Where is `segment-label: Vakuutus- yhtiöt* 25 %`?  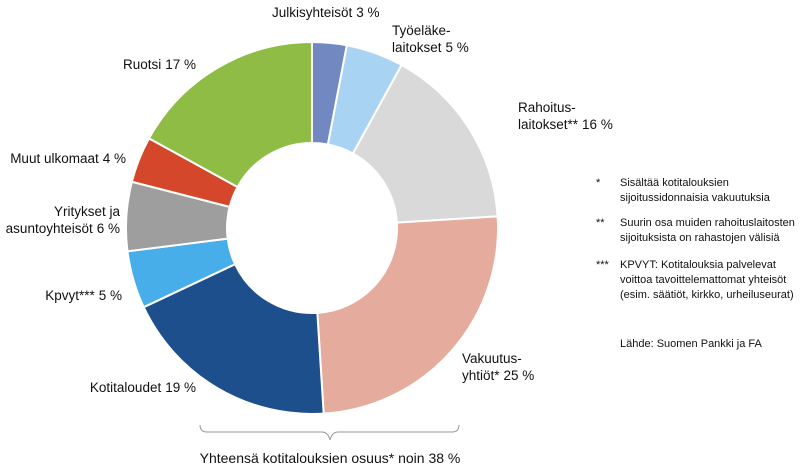 segment-label: Vakuutus- yhtiöt* 25 % is located at coordinates (498, 367).